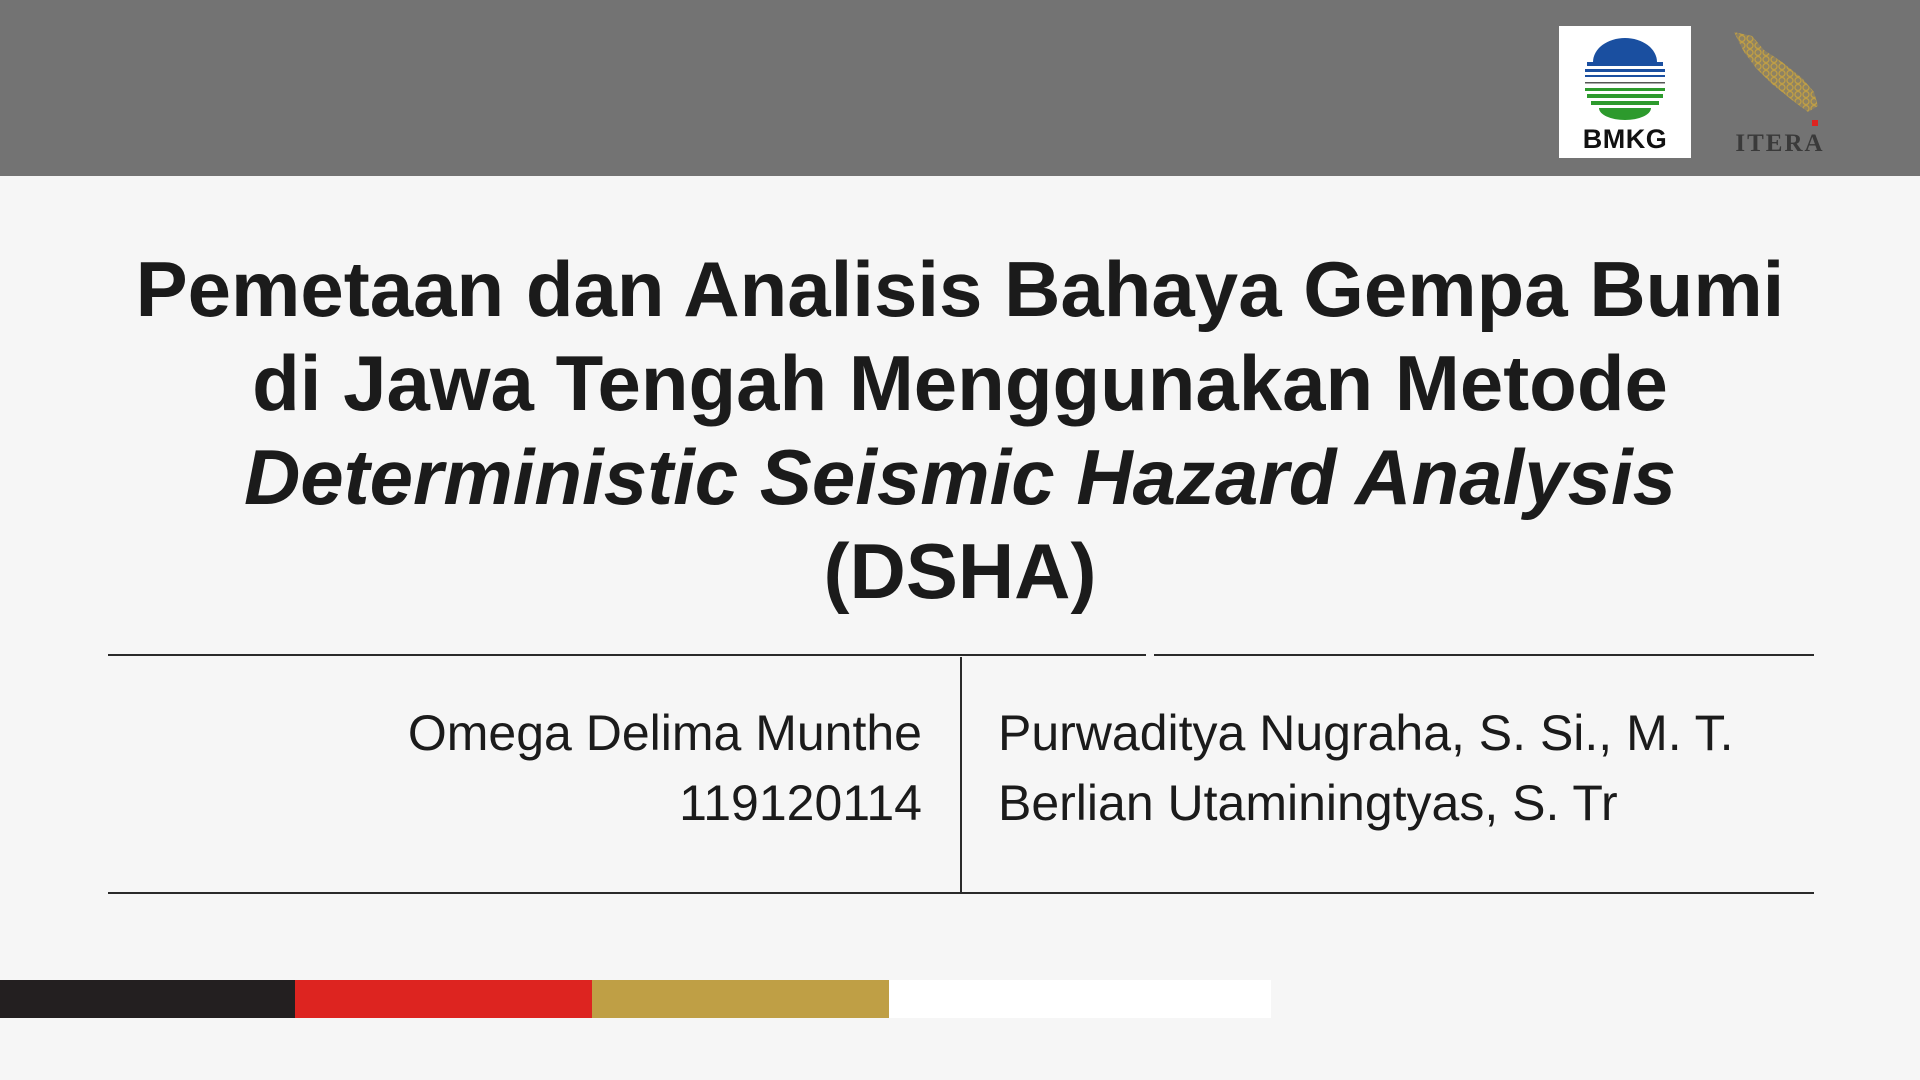 The width and height of the screenshot is (1920, 1080). Describe the element at coordinates (1625, 139) in the screenshot. I see `bmkg-logo-text: BMKG` at that location.